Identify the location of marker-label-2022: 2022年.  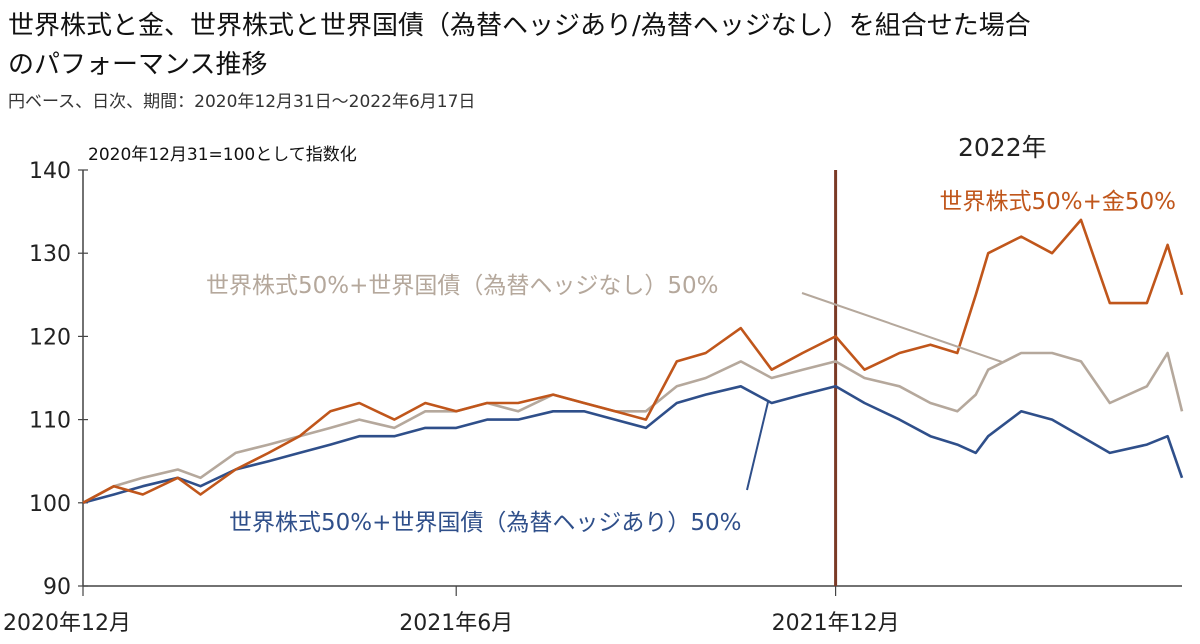
(1002, 147).